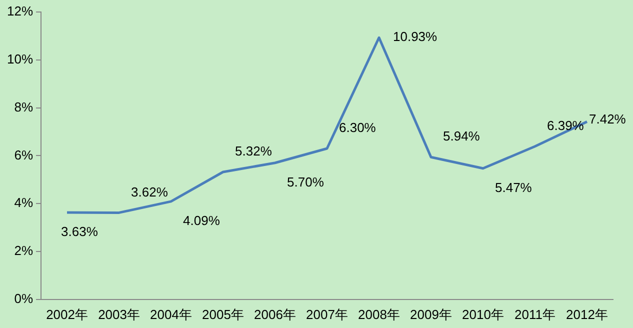  Describe the element at coordinates (327, 314) in the screenshot. I see `x-tick-label: 2007年` at that location.